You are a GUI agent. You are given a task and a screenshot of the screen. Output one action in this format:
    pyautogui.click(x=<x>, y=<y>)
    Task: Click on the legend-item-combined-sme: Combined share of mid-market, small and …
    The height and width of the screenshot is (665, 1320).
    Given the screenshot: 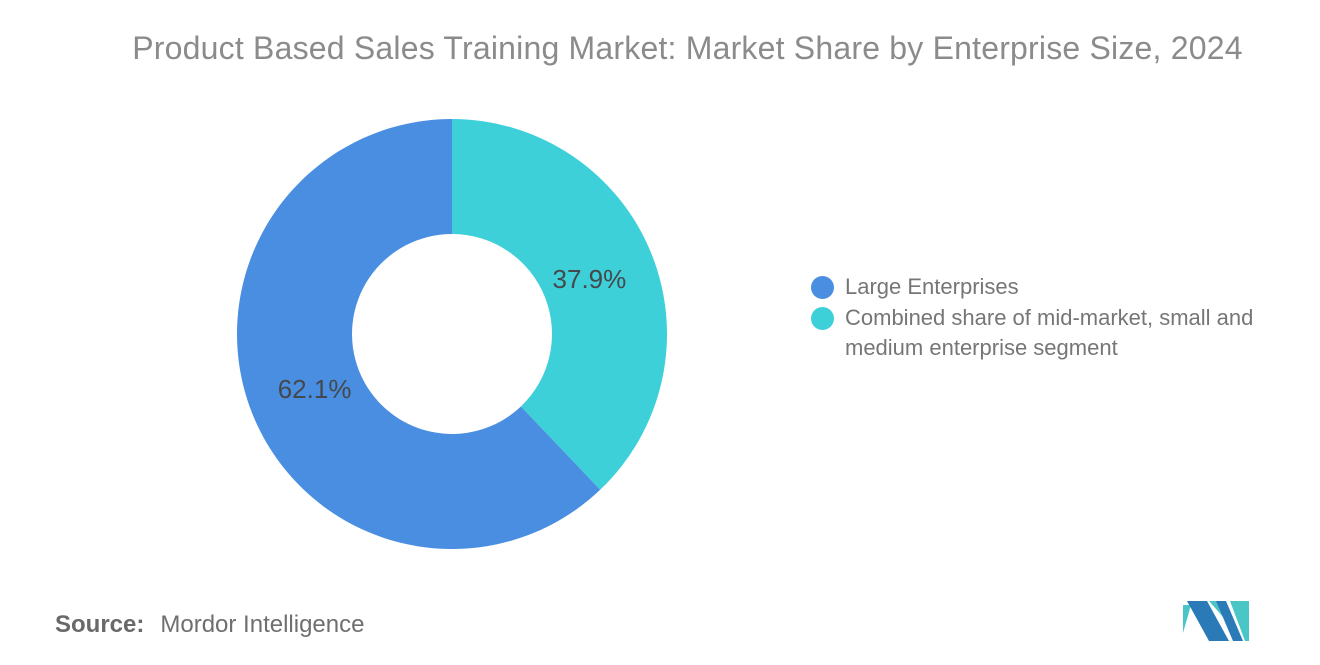 What is the action you would take?
    pyautogui.click(x=1036, y=333)
    